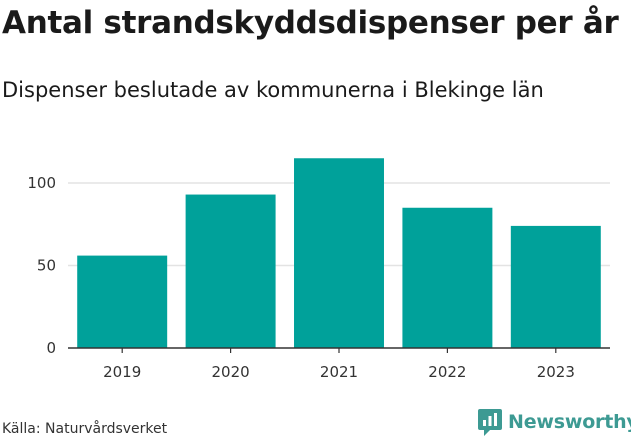  What do you see at coordinates (231, 372) in the screenshot?
I see `x-tick-label: 2020` at bounding box center [231, 372].